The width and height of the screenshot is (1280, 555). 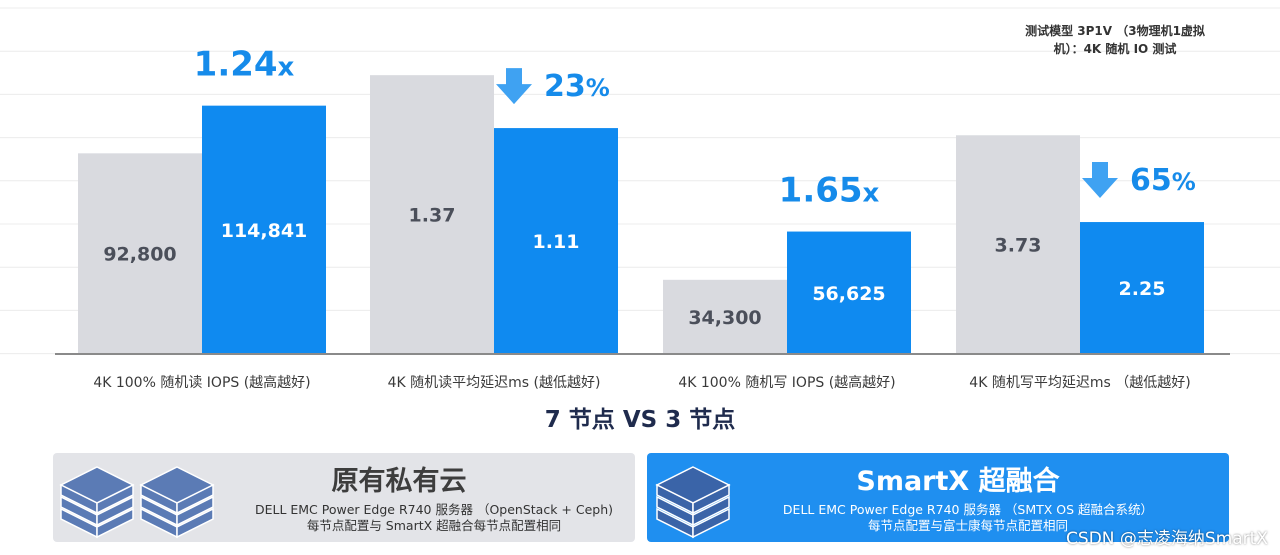 I want to click on category-label: 4K 100% 随机读 IOPS (越高越好), so click(x=201, y=382).